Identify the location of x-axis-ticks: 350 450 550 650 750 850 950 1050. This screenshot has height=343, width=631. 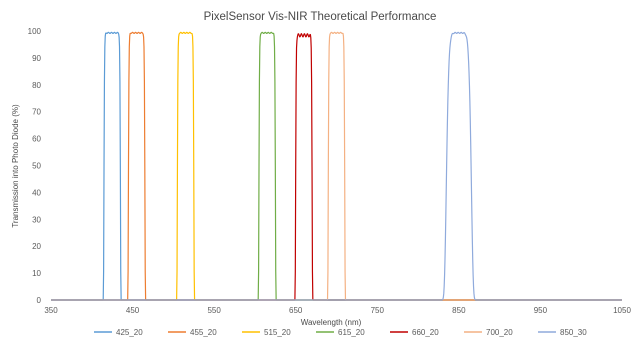
(337, 310).